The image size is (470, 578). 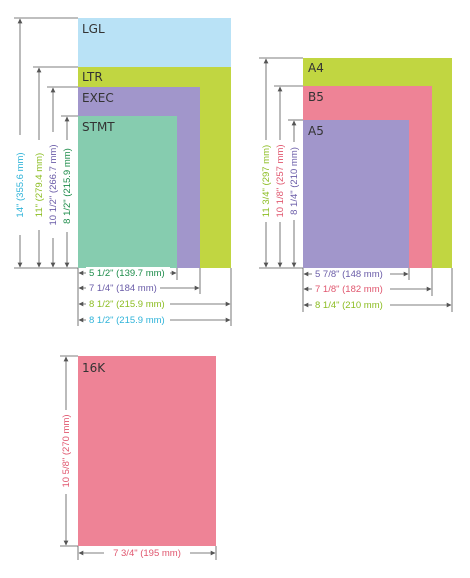 I want to click on a5-sheet, so click(x=356, y=194).